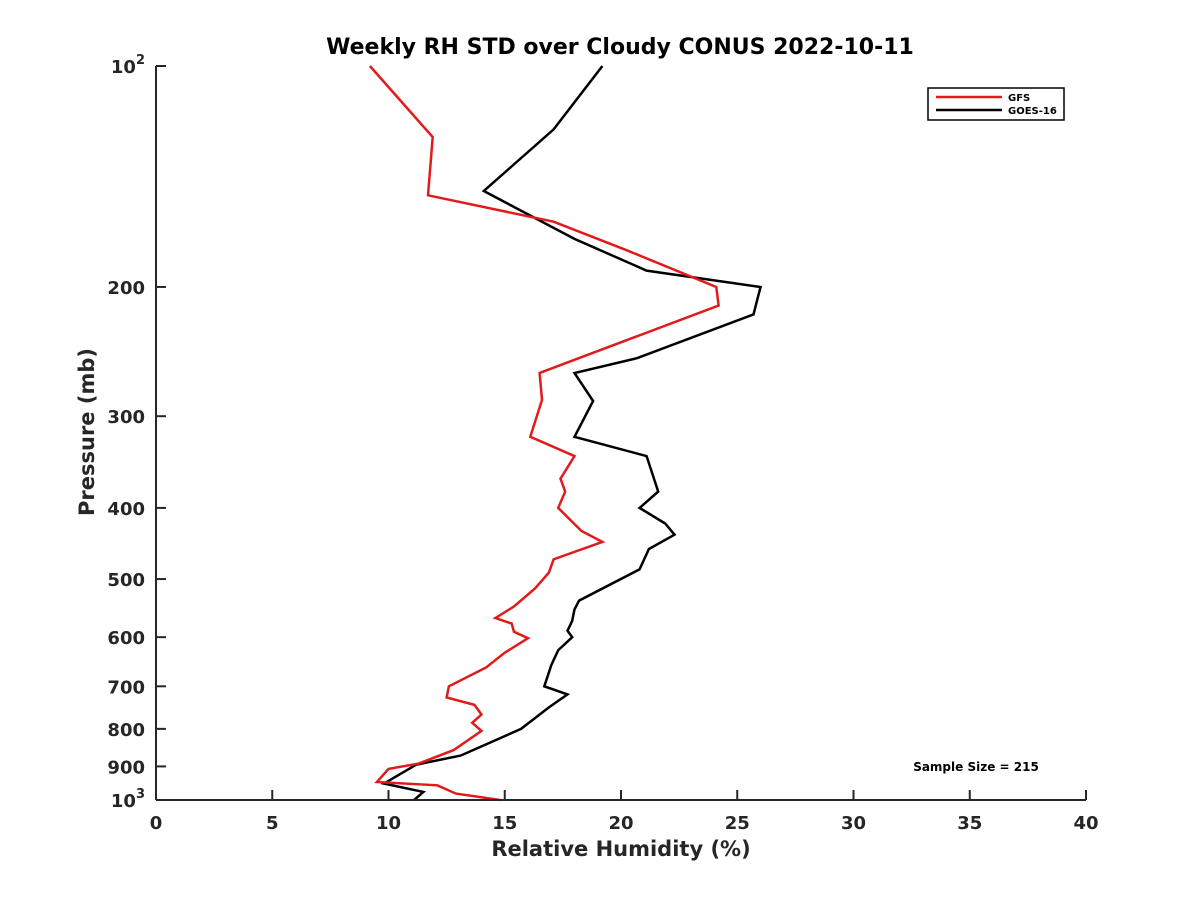 This screenshot has width=1200, height=900. I want to click on y-tick-exponent: 2, so click(140, 60).